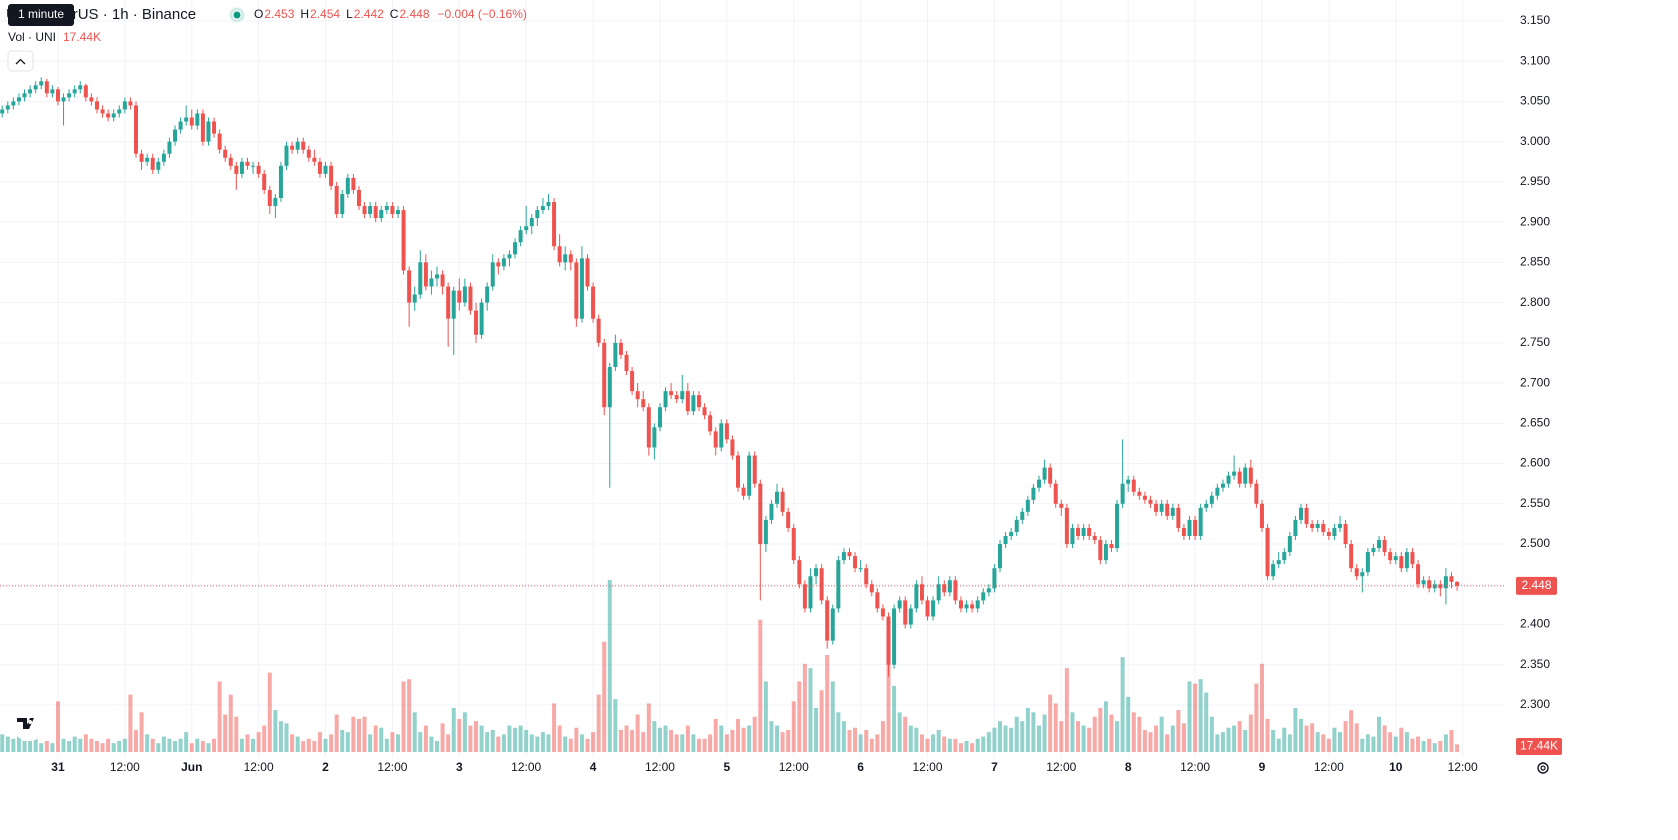 Image resolution: width=1678 pixels, height=840 pixels. I want to click on y-tick-label: 2.550, so click(1535, 503).